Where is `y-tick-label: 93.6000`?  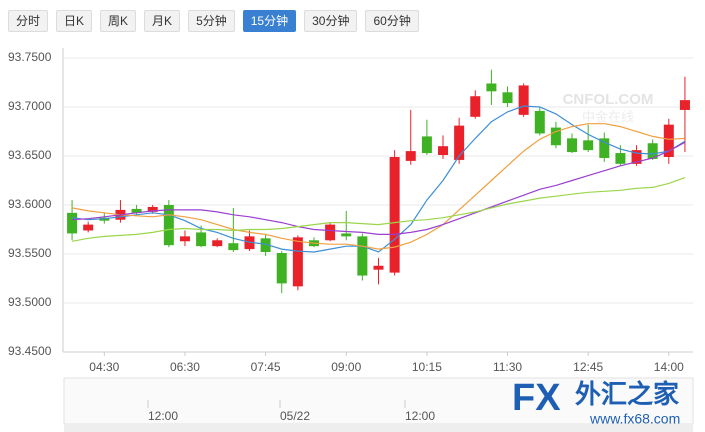
y-tick-label: 93.6000 is located at coordinates (30, 204).